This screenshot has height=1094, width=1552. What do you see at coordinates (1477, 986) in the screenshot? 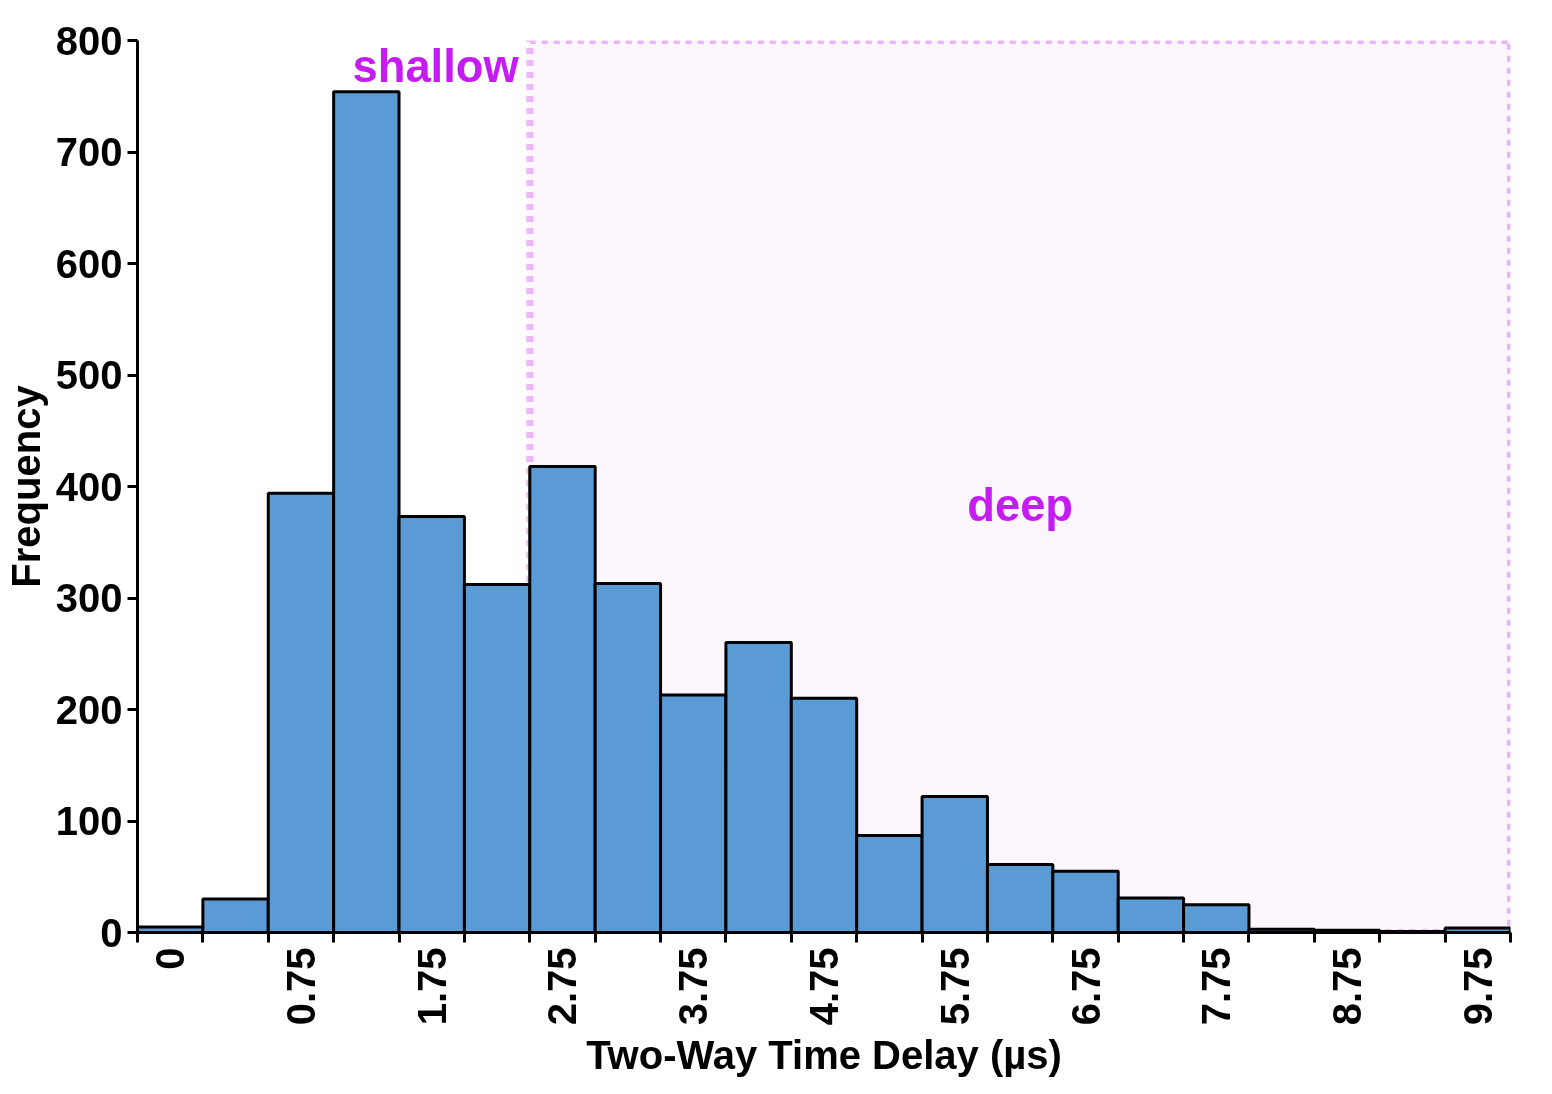
I see `x-tick-label: 9.75` at bounding box center [1477, 986].